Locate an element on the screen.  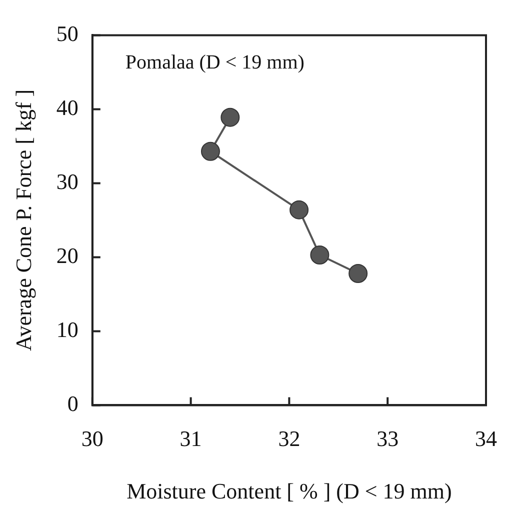
x-tick-label: 32 is located at coordinates (289, 439).